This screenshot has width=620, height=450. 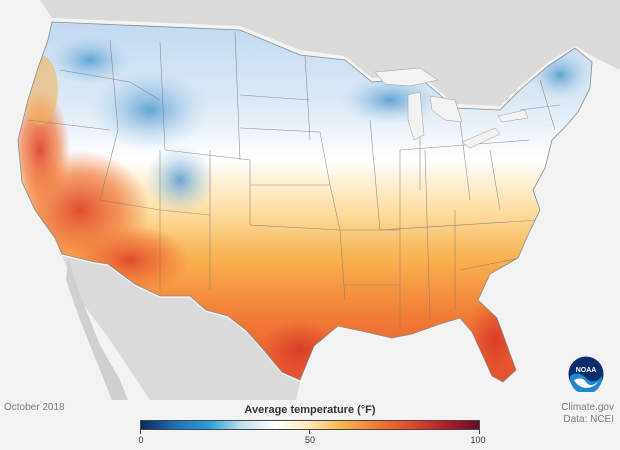 What do you see at coordinates (34, 407) in the screenshot?
I see `date-label: October 2018` at bounding box center [34, 407].